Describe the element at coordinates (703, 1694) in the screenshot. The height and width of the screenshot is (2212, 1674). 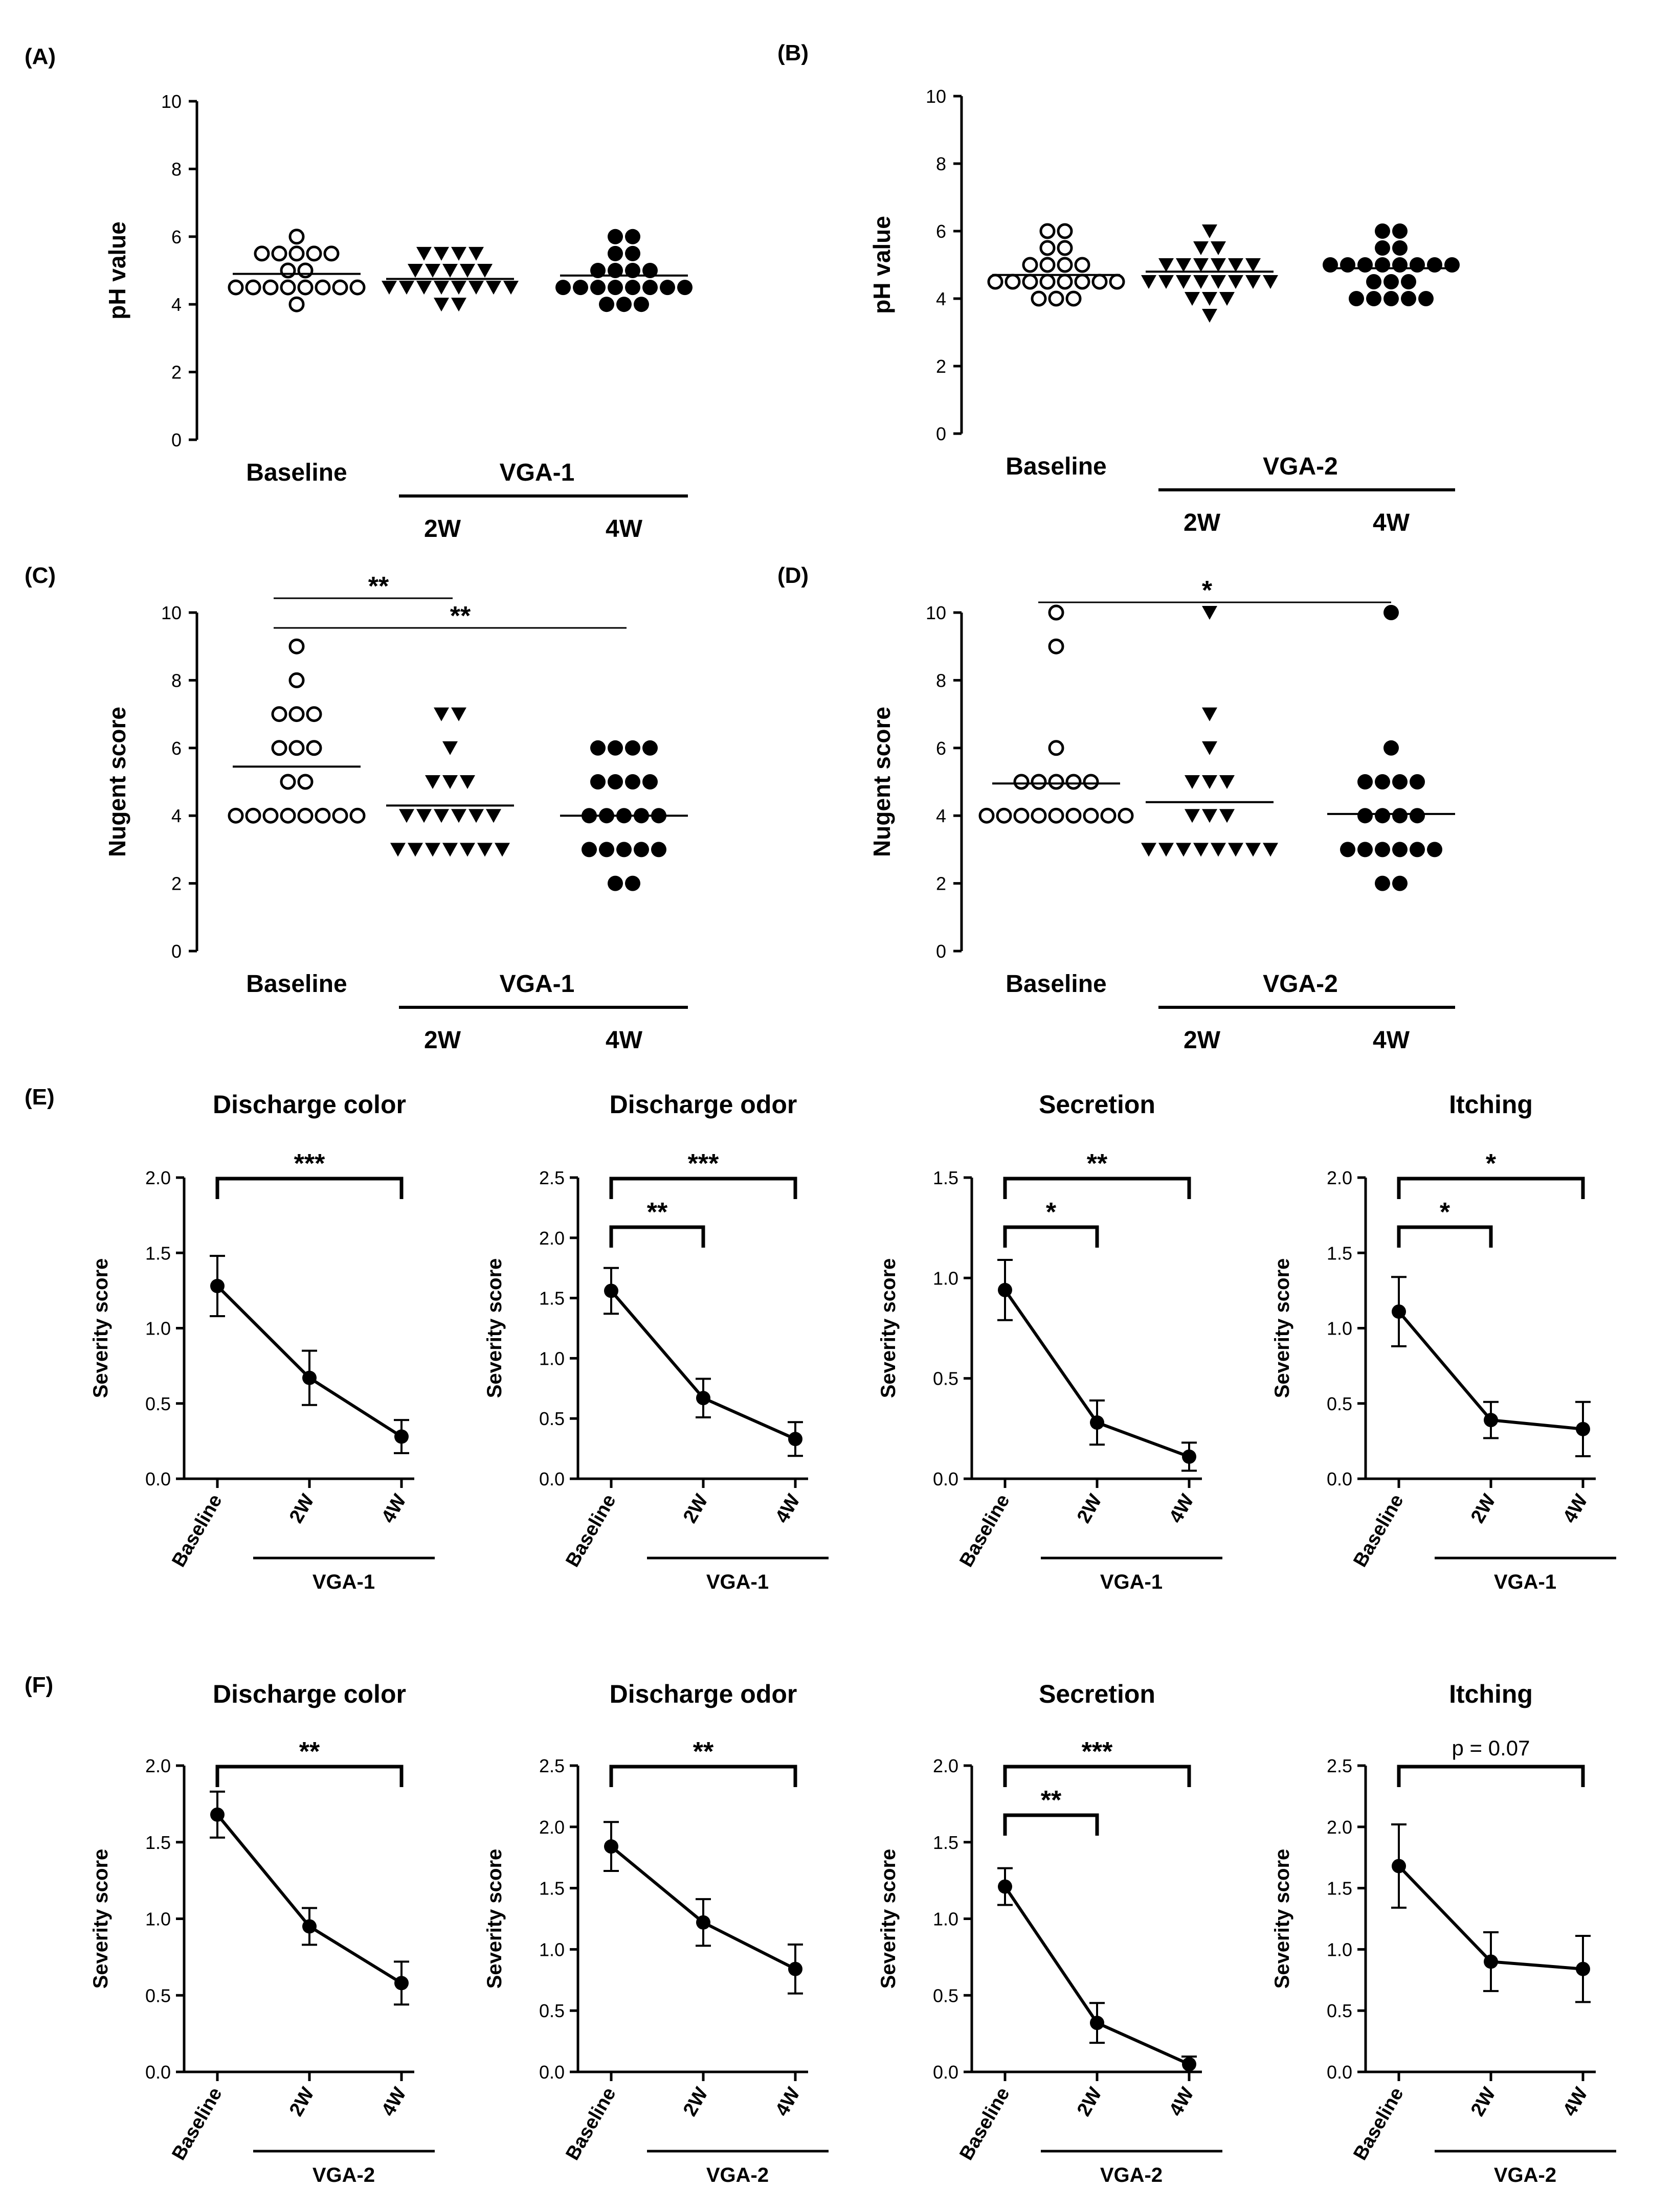
I see `subplot-title: Discharge odor` at that location.